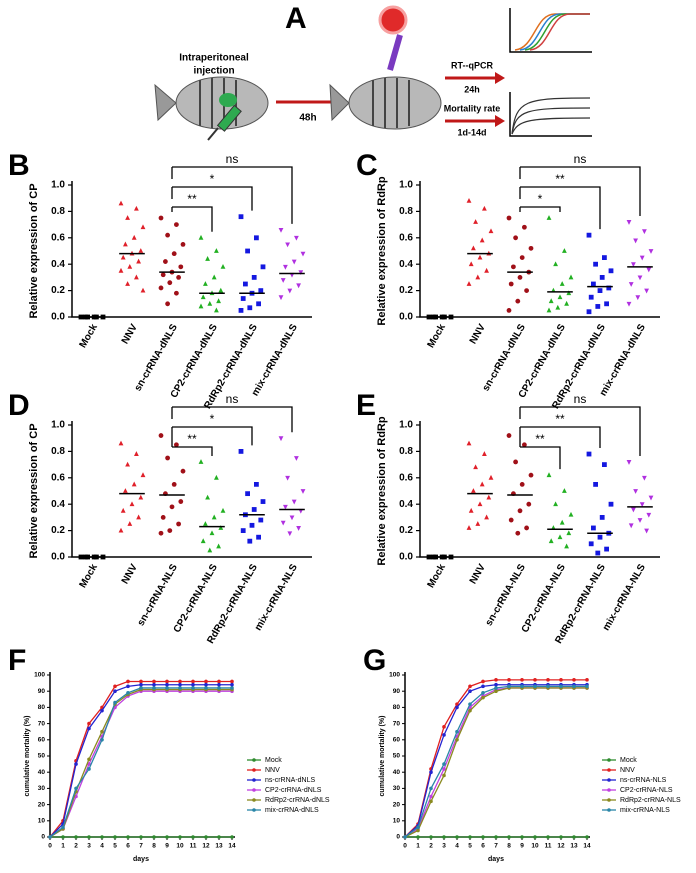 The height and width of the screenshot is (873, 696). Describe the element at coordinates (496, 859) in the screenshot. I see `x-axis-label: days` at that location.